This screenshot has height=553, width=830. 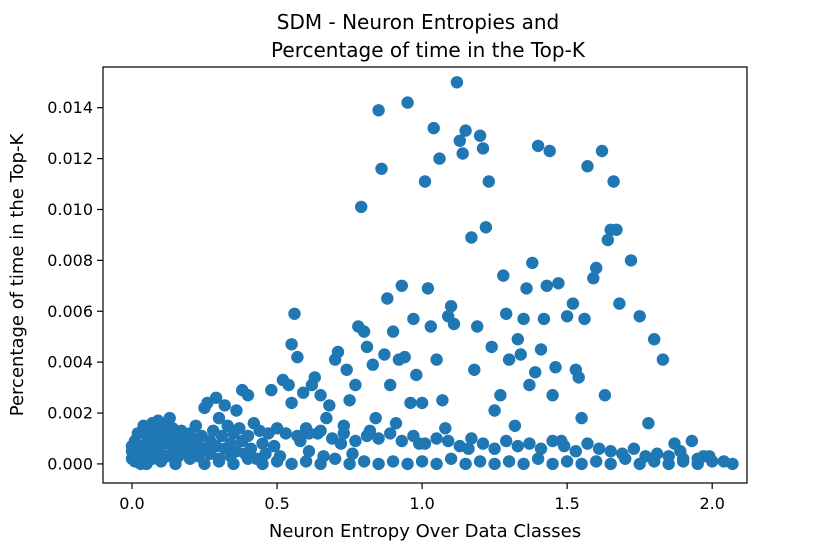 What do you see at coordinates (70, 362) in the screenshot?
I see `y-tick-label: 0.004` at bounding box center [70, 362].